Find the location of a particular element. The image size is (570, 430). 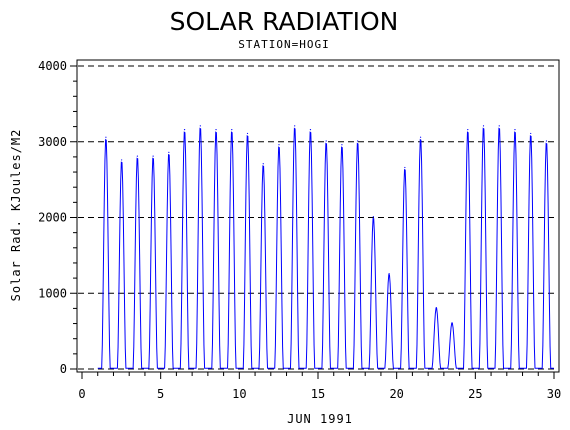

y-axis-label: Solar Rad. KJoules/M2 is located at coordinates (16, 215).